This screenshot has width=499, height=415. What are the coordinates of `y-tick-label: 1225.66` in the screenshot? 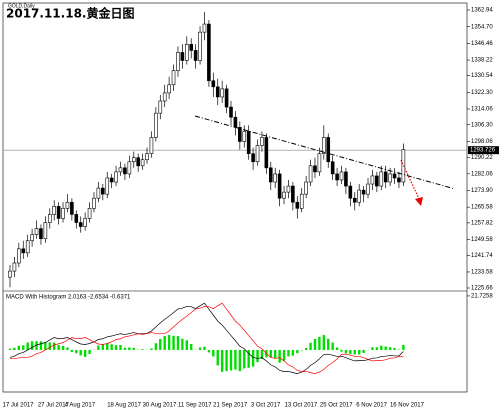 It's located at (482, 289).